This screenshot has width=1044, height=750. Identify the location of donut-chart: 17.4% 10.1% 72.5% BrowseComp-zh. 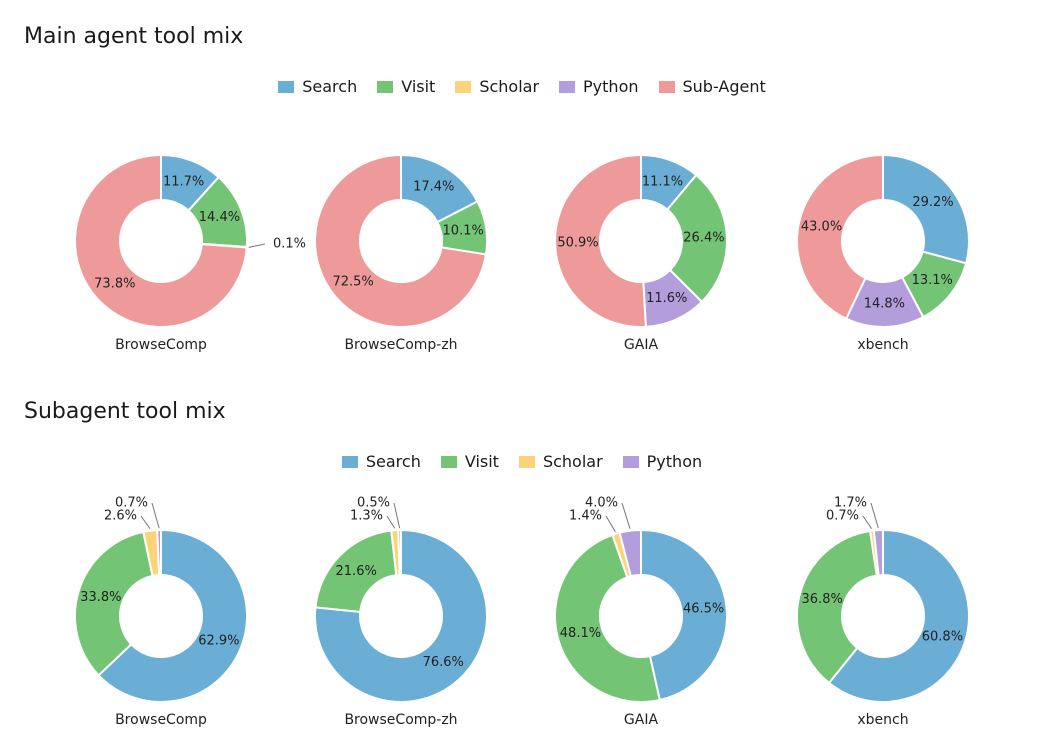
(401, 253).